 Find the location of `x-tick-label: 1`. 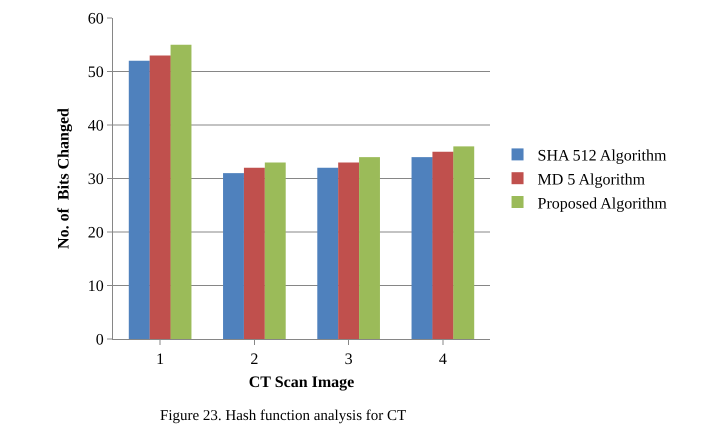

x-tick-label: 1 is located at coordinates (160, 359).